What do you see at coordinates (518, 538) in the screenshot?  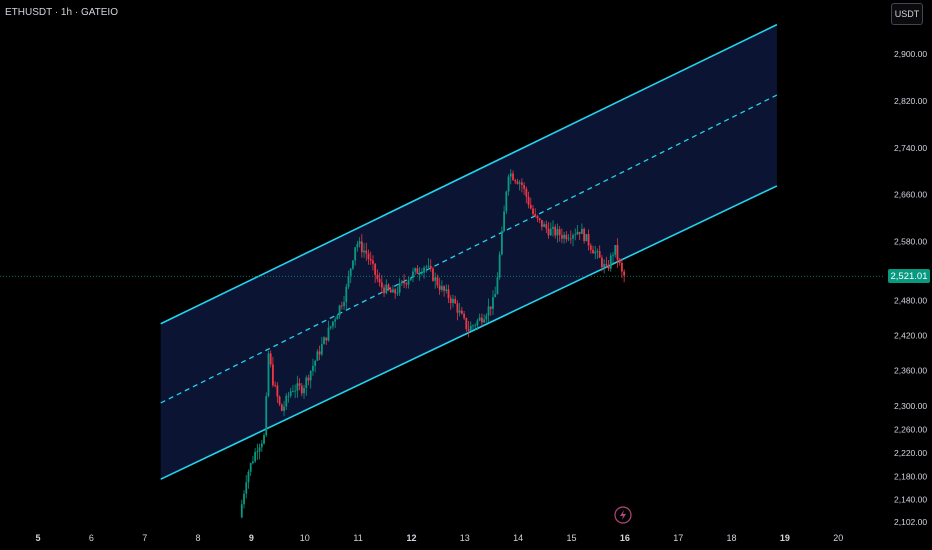 I see `time-tick-label: 14` at bounding box center [518, 538].